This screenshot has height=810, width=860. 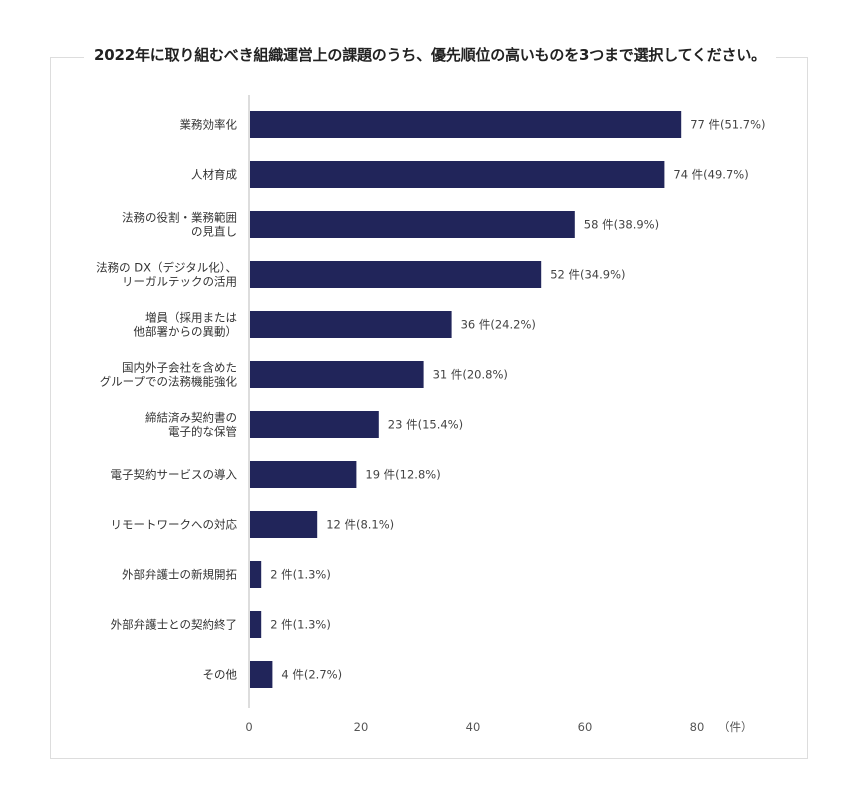 I want to click on category-label: 締結済み契約書の, so click(x=191, y=418).